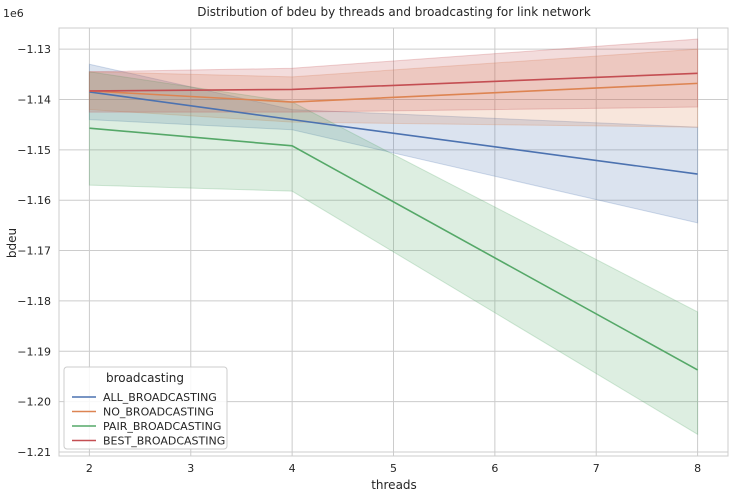  I want to click on y-tick-label: −1.13, so click(34, 49).